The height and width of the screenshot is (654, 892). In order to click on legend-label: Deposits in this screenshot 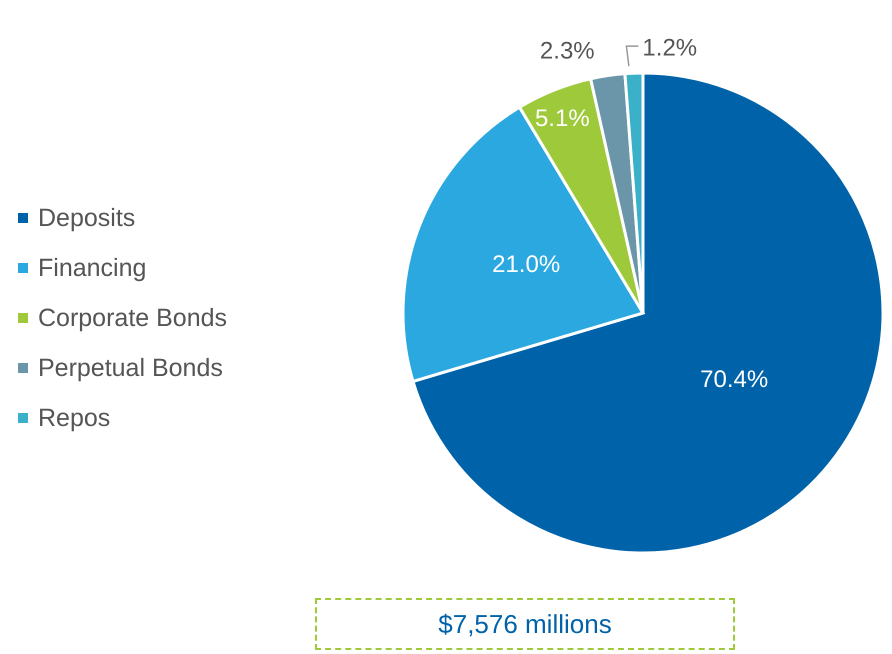, I will do `click(87, 218)`.